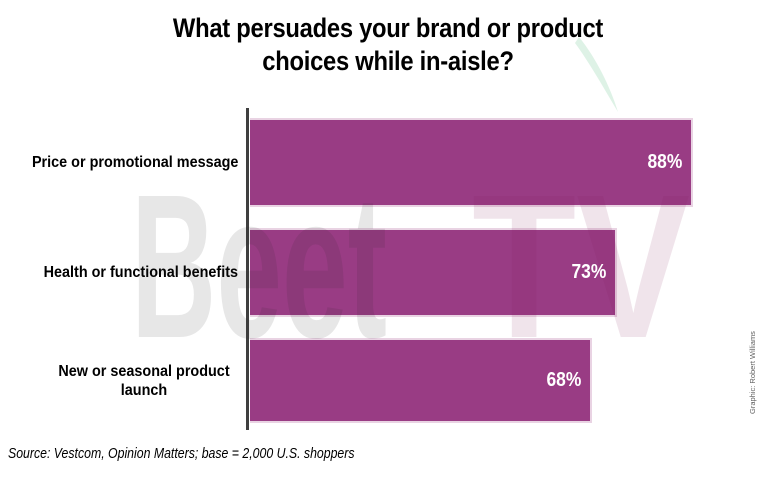  What do you see at coordinates (388, 28) in the screenshot?
I see `title-line-1: What persuades your brand or product` at bounding box center [388, 28].